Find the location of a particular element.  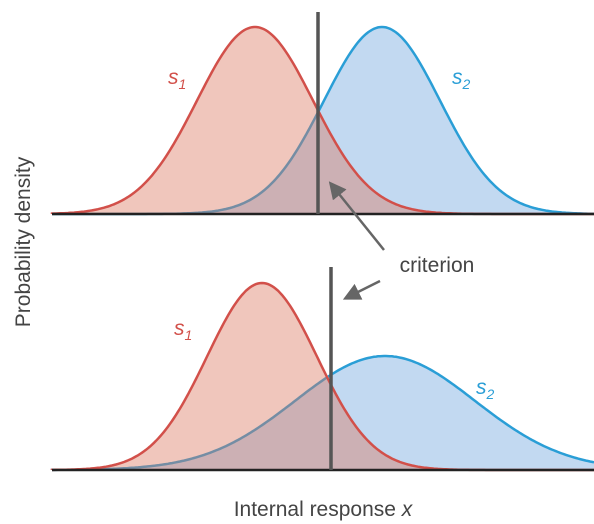

x-axis-label: Internal response x is located at coordinates (324, 509).